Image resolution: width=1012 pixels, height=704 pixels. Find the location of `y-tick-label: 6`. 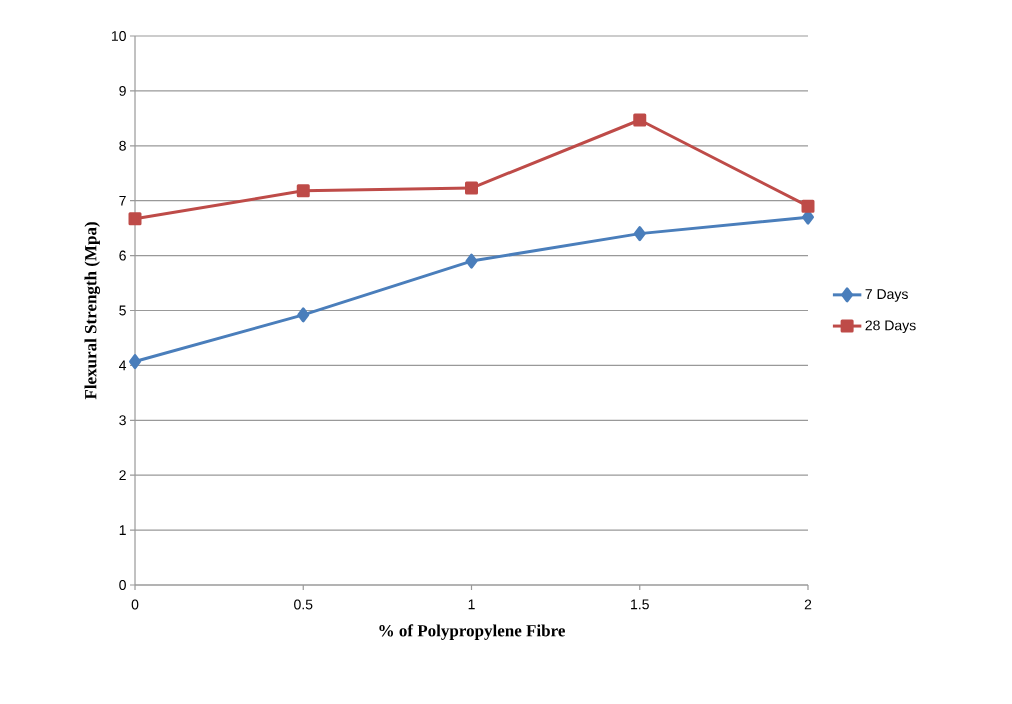

y-tick-label: 6 is located at coordinates (122, 255).